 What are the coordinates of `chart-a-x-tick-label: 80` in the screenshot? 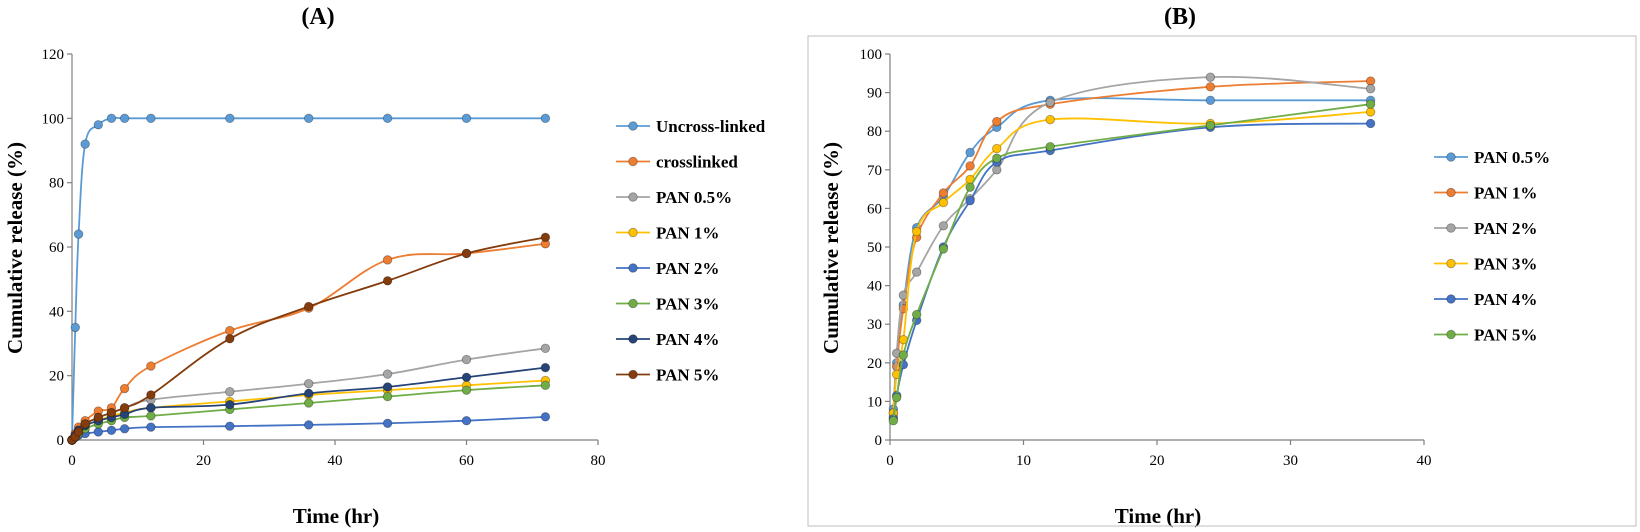 It's located at (598, 461).